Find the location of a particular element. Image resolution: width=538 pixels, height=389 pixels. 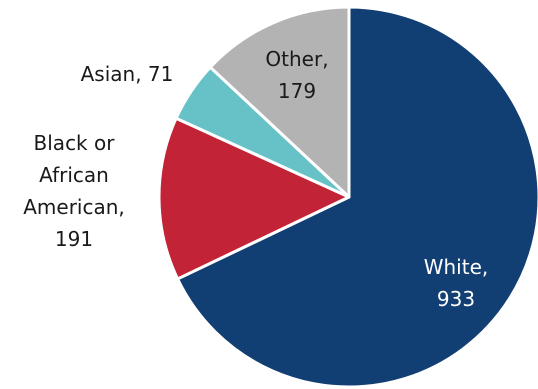

slice-label-other: Other, 179 is located at coordinates (296, 75).